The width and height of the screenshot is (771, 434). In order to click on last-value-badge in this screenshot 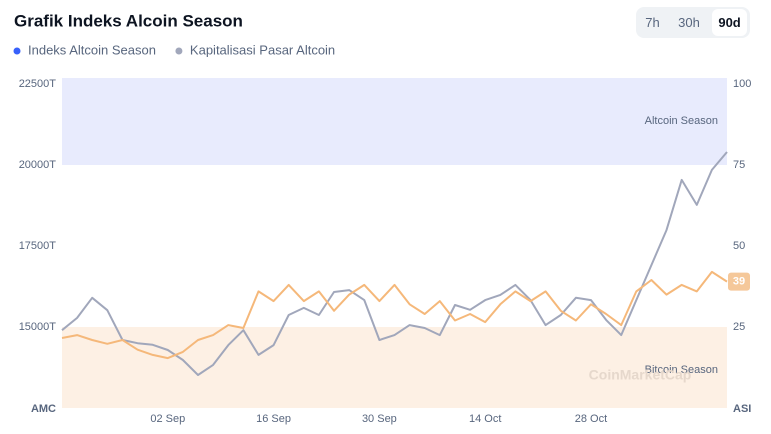, I will do `click(739, 281)`.